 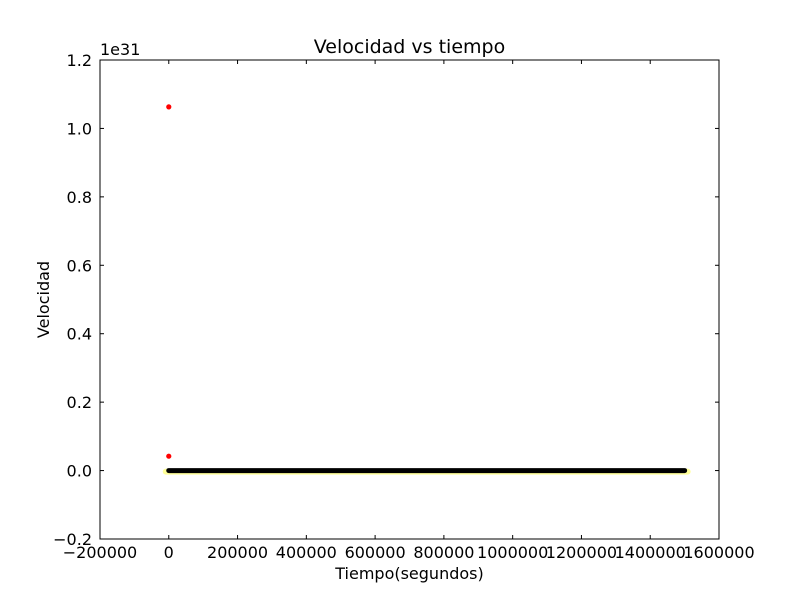 What do you see at coordinates (72, 539) in the screenshot?
I see `y-tick-label: −0.2` at bounding box center [72, 539].